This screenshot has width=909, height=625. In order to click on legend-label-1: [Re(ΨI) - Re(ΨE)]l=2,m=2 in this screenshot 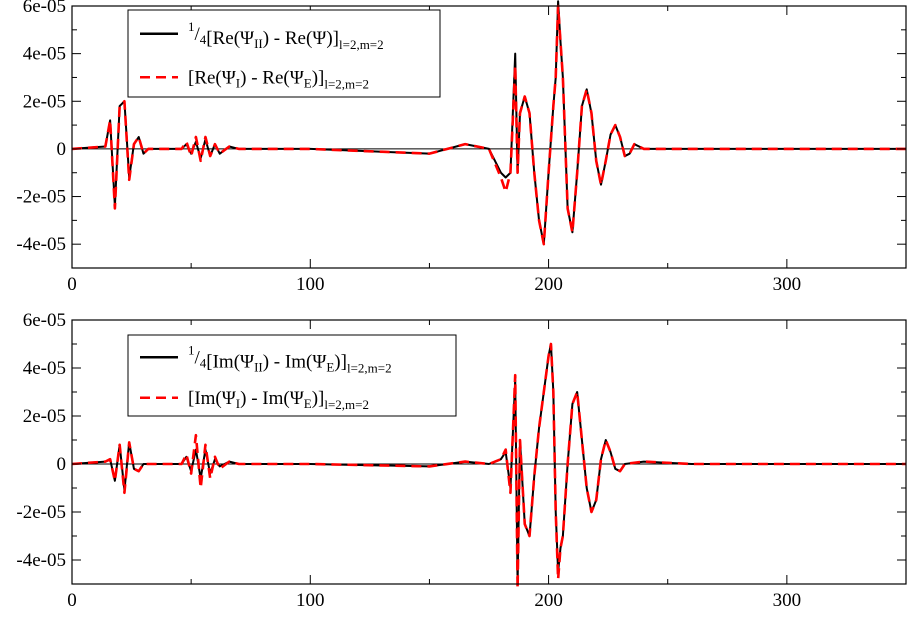, I will do `click(278, 79)`.